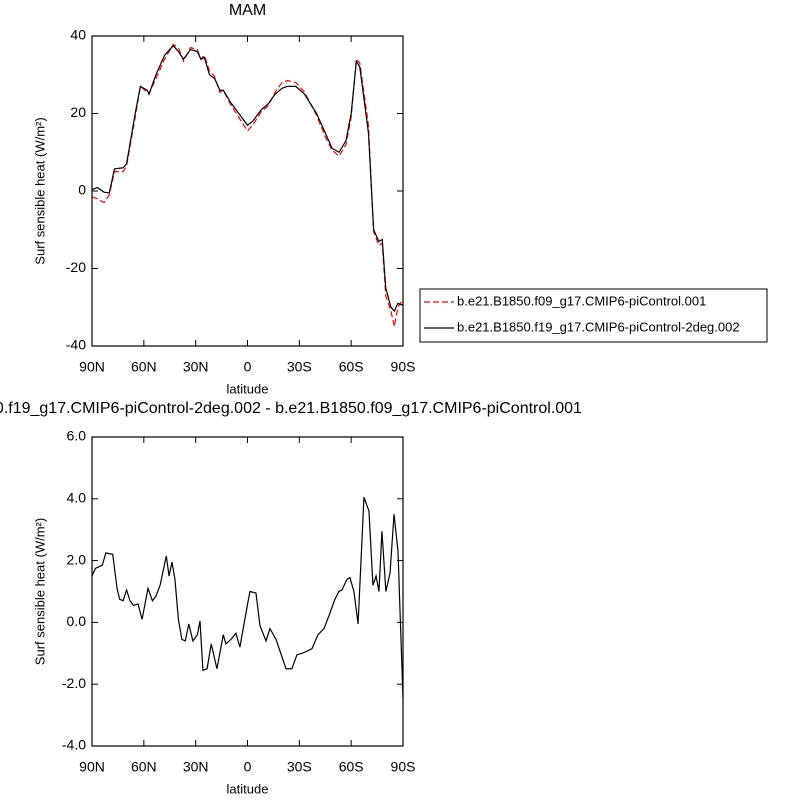 The height and width of the screenshot is (800, 800). I want to click on y-tick-label: -2.0, so click(74, 683).